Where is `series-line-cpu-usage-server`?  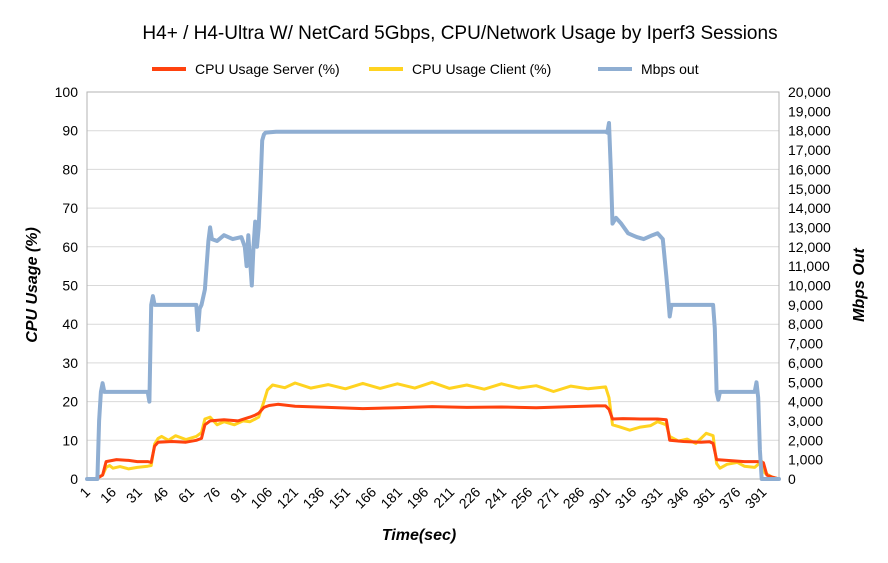
series-line-cpu-usage-server is located at coordinates (433, 441).